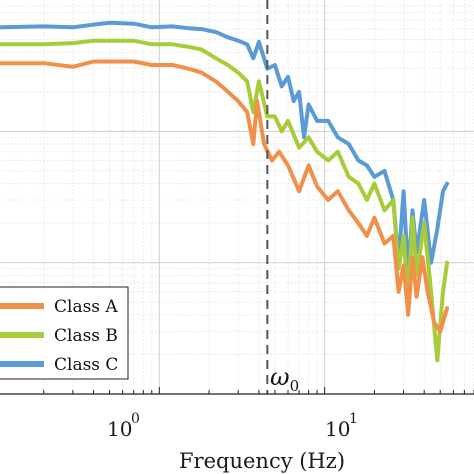 The width and height of the screenshot is (474, 474). I want to click on omega-symbol: ω, so click(280, 377).